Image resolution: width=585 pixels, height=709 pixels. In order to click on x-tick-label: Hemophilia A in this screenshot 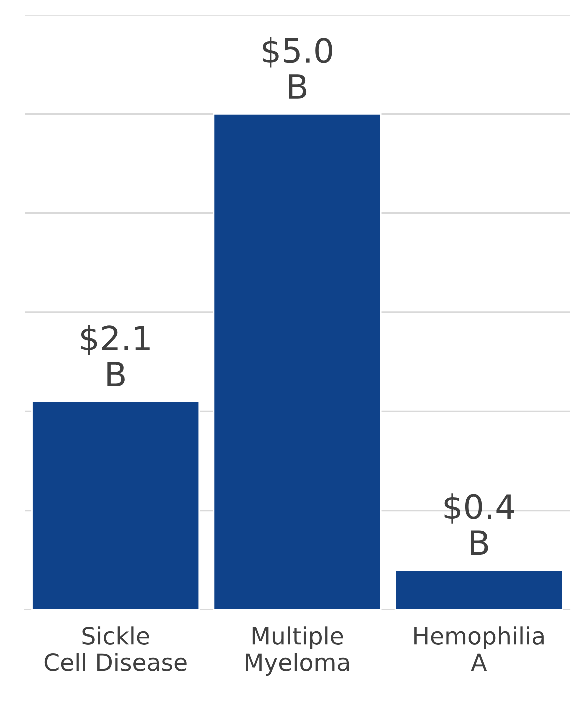, I will do `click(479, 649)`.